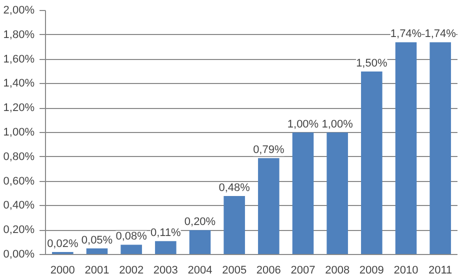  Describe the element at coordinates (19, 181) in the screenshot. I see `y-tick-label: 0,60%` at that location.